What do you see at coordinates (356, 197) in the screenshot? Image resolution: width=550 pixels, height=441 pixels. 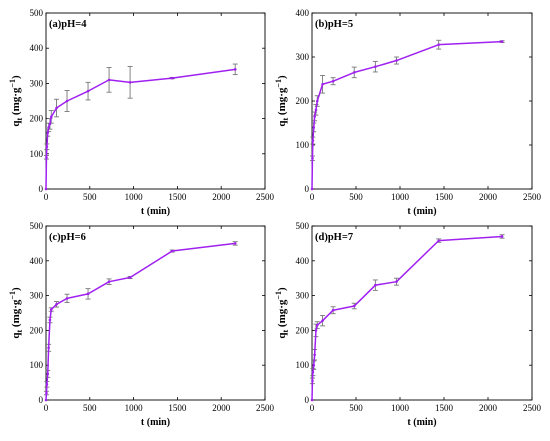 I see `x-tick-label: 500` at bounding box center [356, 197].